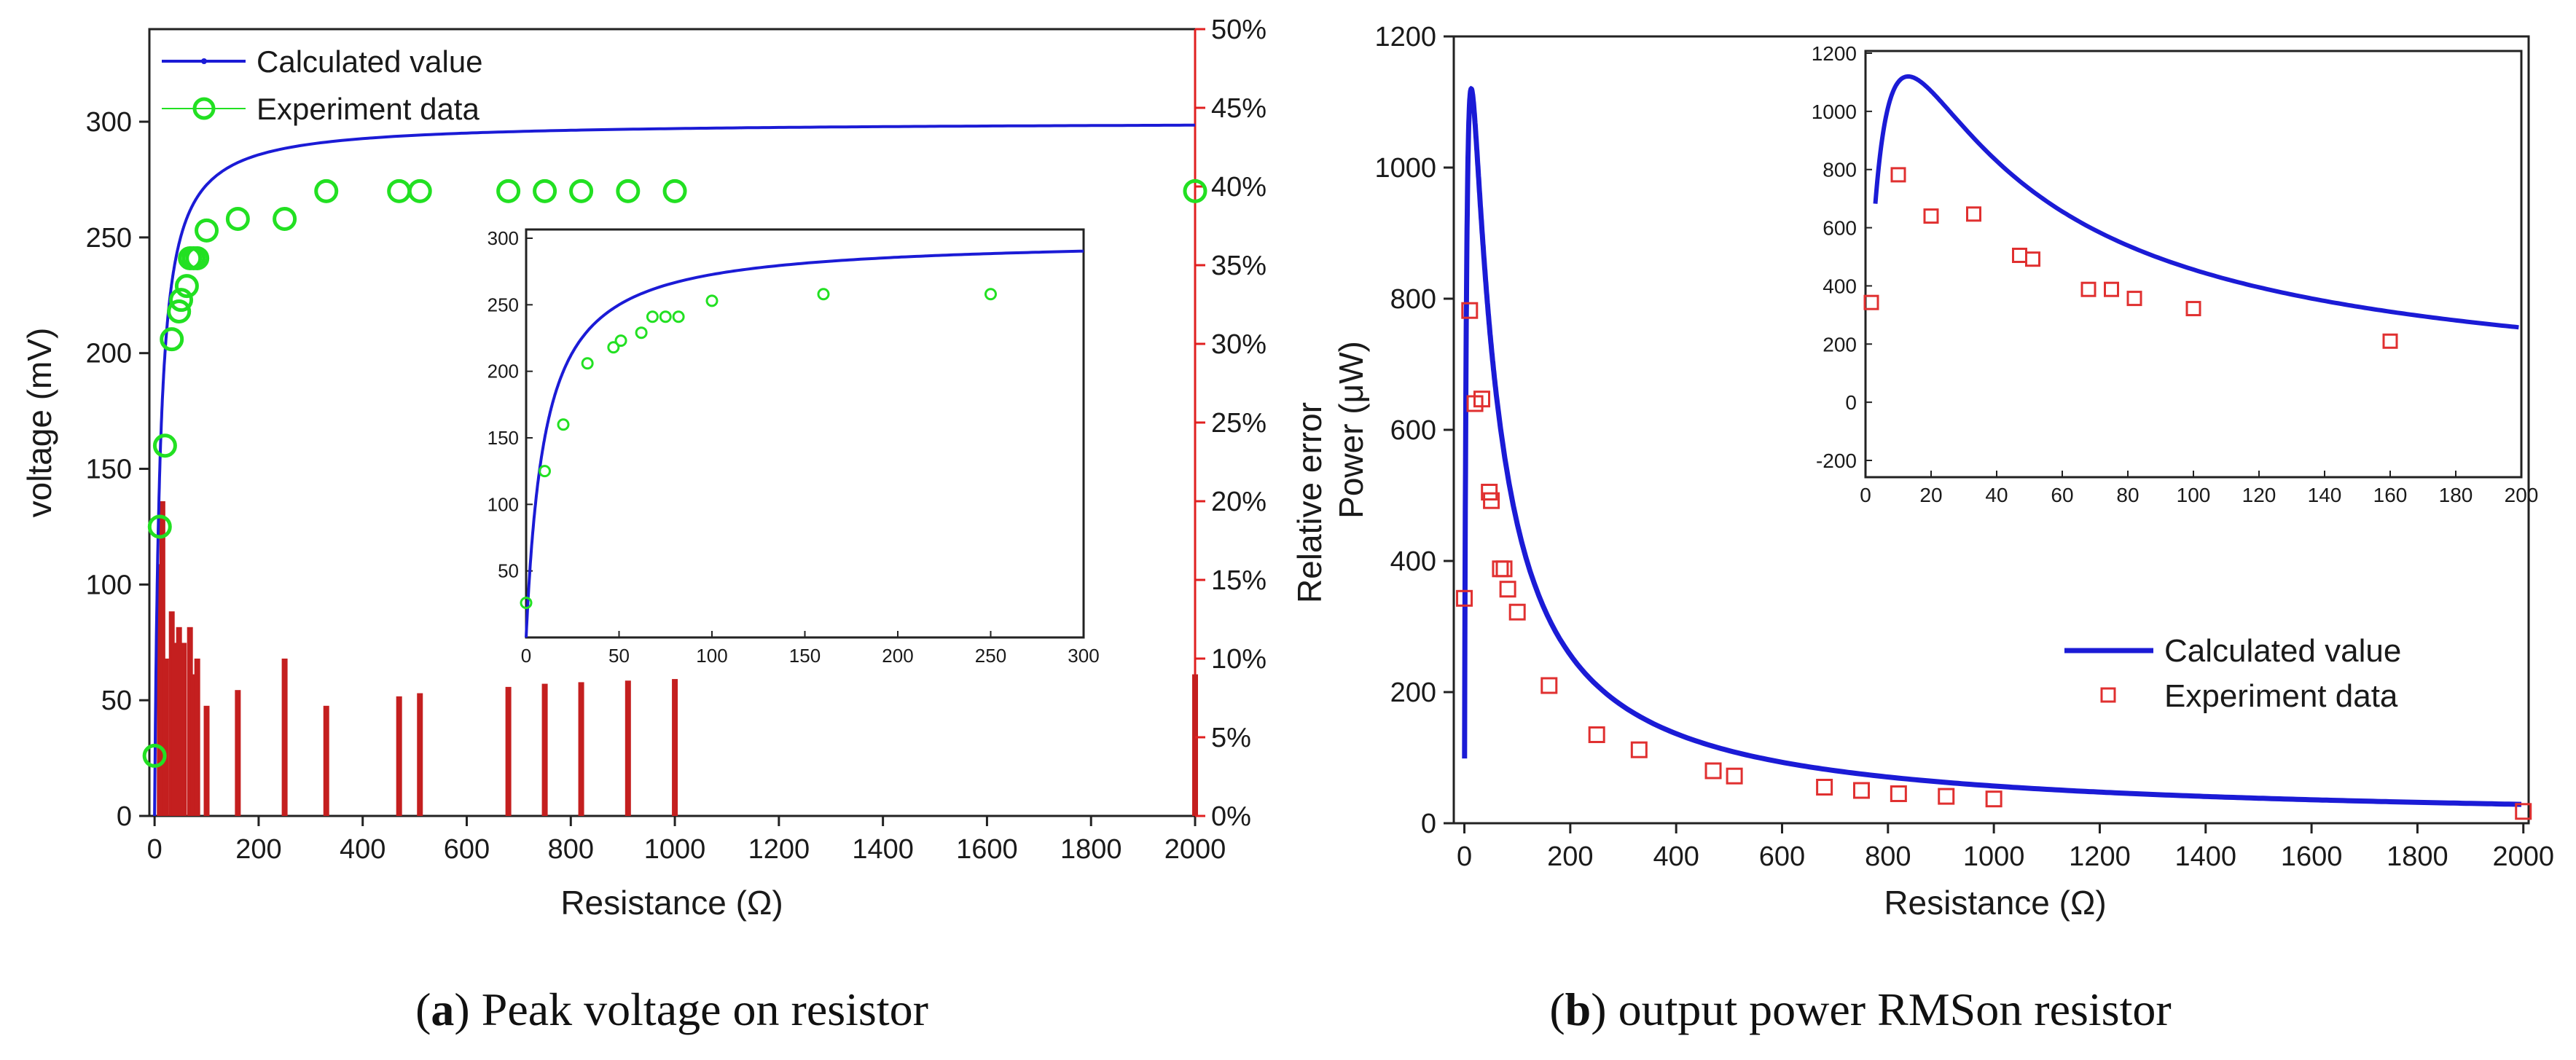  What do you see at coordinates (1309, 502) in the screenshot?
I see `chart-a-y2-label: Relative error` at bounding box center [1309, 502].